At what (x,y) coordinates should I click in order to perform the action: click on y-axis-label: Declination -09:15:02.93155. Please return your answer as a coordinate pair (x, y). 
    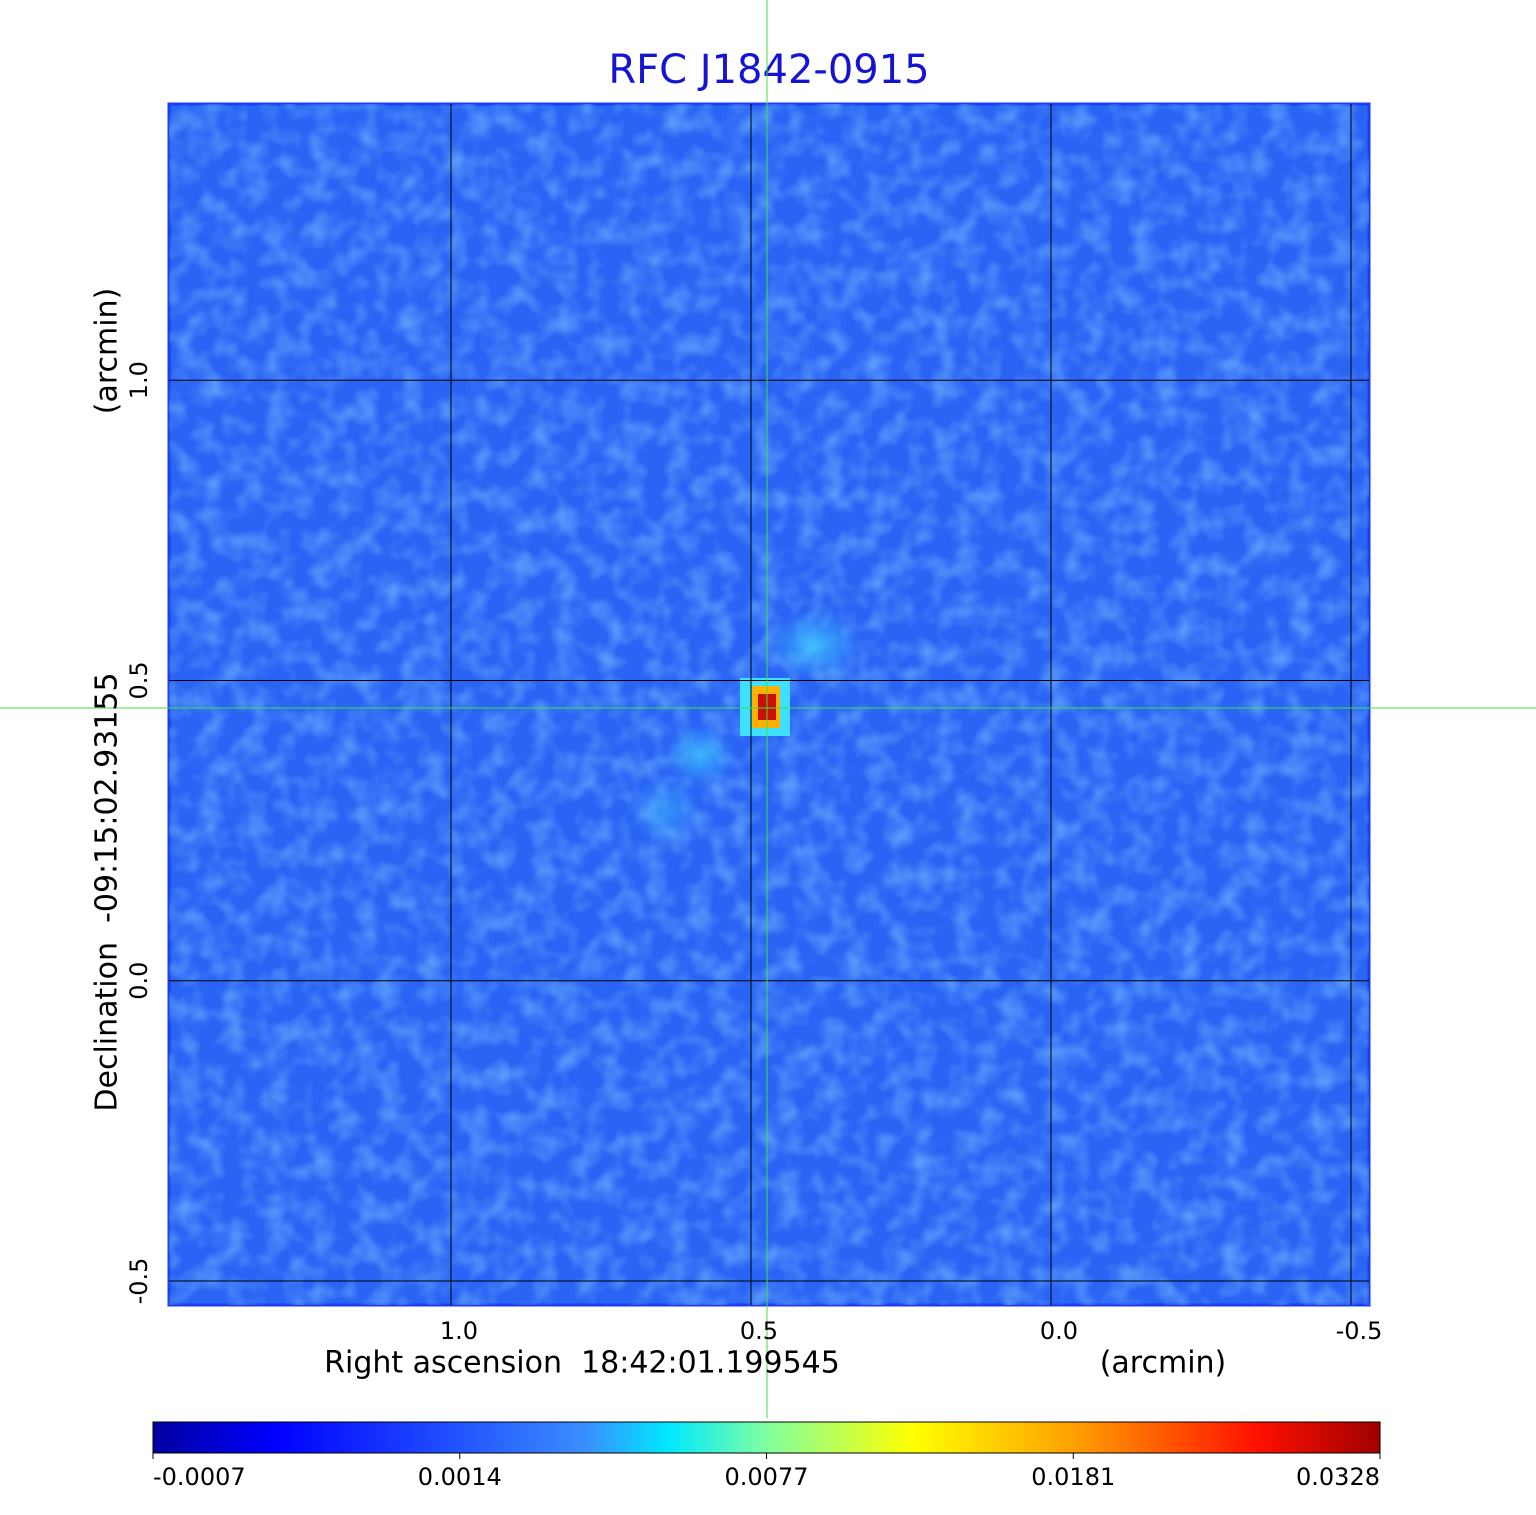
    Looking at the image, I should click on (107, 891).